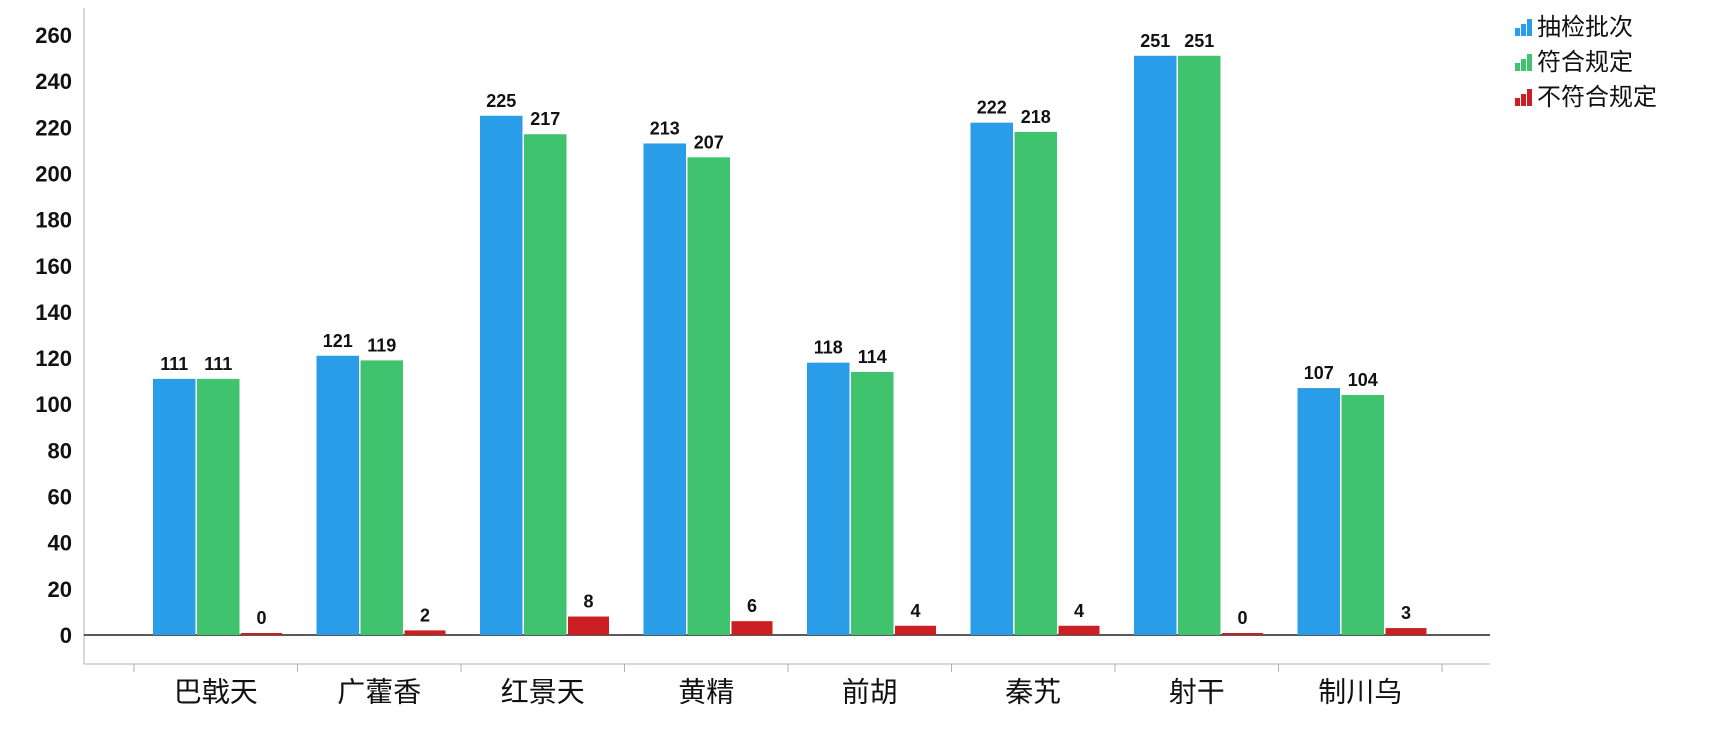  What do you see at coordinates (53, 404) in the screenshot?
I see `y-tick-label: 100` at bounding box center [53, 404].